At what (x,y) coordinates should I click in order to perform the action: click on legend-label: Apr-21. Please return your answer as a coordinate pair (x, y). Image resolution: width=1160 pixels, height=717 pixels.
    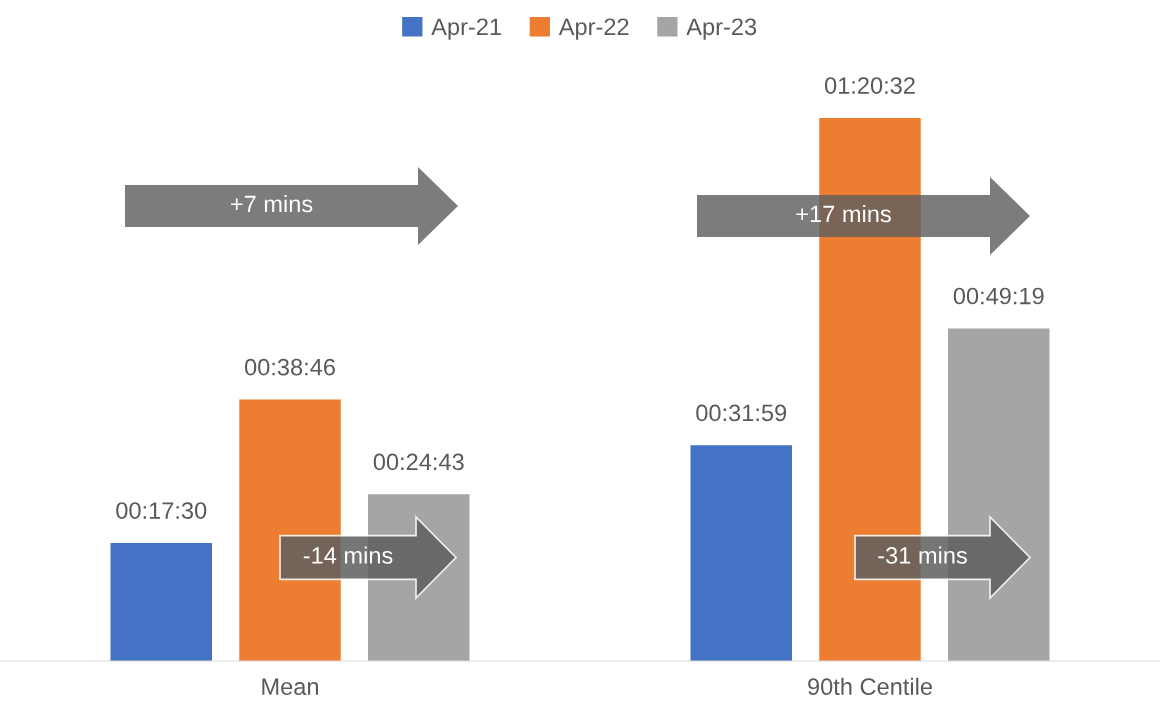
    Looking at the image, I should click on (466, 29).